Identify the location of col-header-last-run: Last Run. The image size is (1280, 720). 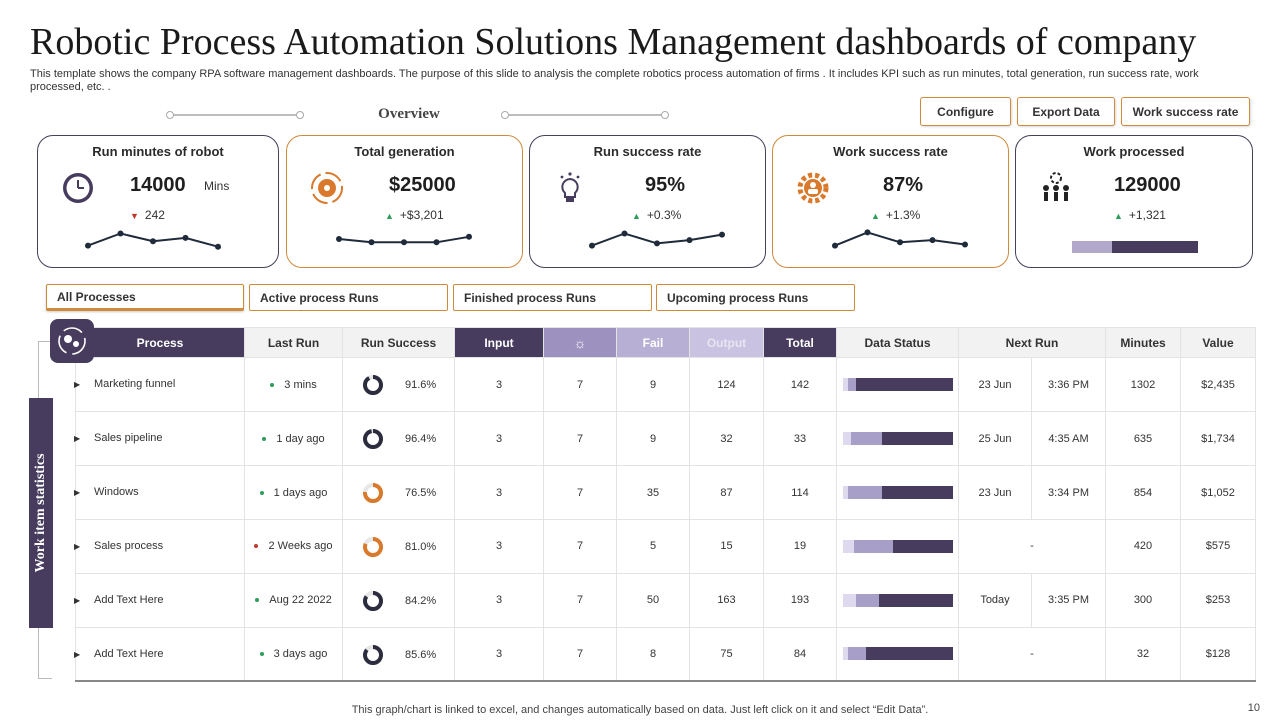
(293, 342).